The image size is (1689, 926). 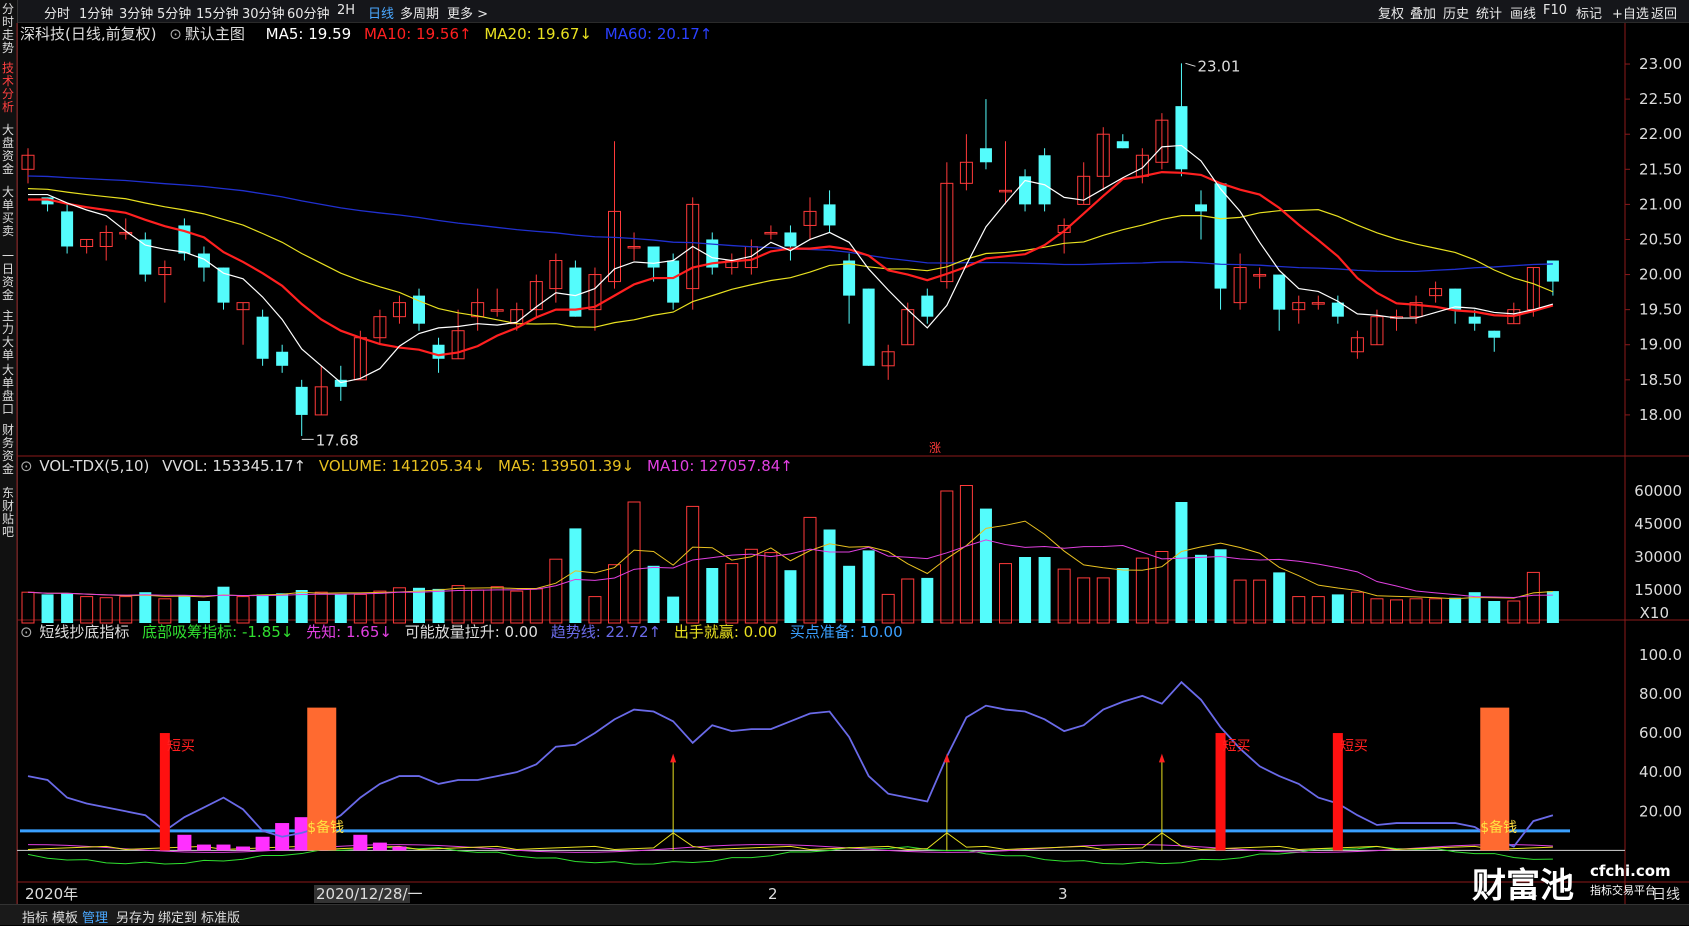 What do you see at coordinates (211, 34) in the screenshot?
I see `indicator-menu: ⊙ 默认主图` at bounding box center [211, 34].